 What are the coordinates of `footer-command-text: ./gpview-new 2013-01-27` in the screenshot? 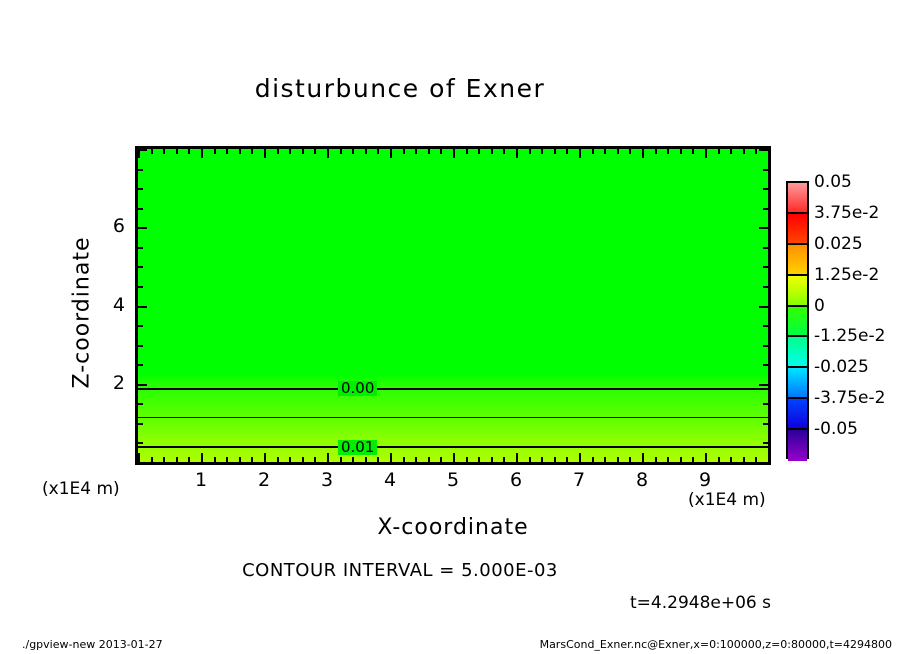 It's located at (92, 644).